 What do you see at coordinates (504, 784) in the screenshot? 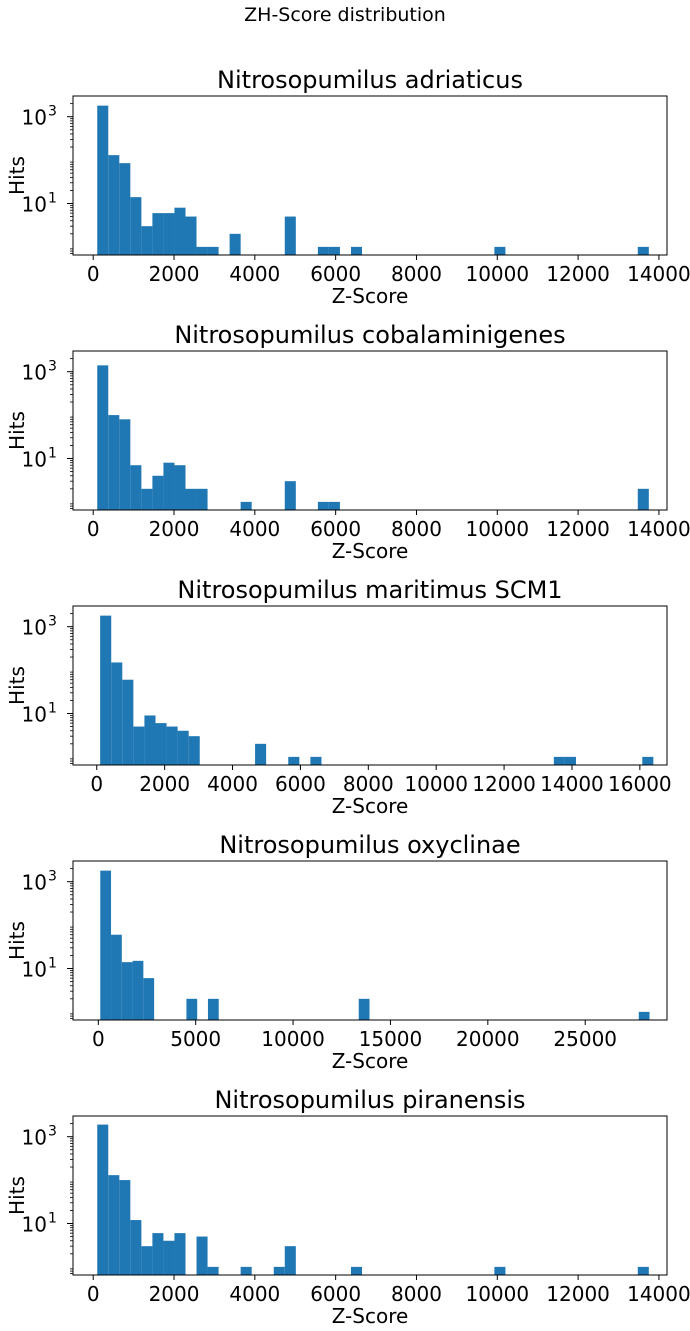
I see `x-tick-label: 12000` at bounding box center [504, 784].